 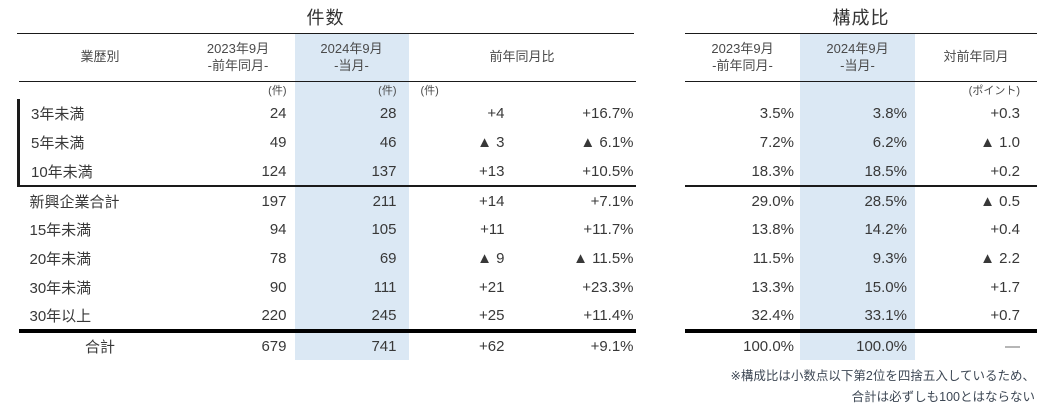 I want to click on count-header-row: 業歴別 2023年9月 -前年同月- 2024年9月 -当月- 前年同月比, so click(x=327, y=58).